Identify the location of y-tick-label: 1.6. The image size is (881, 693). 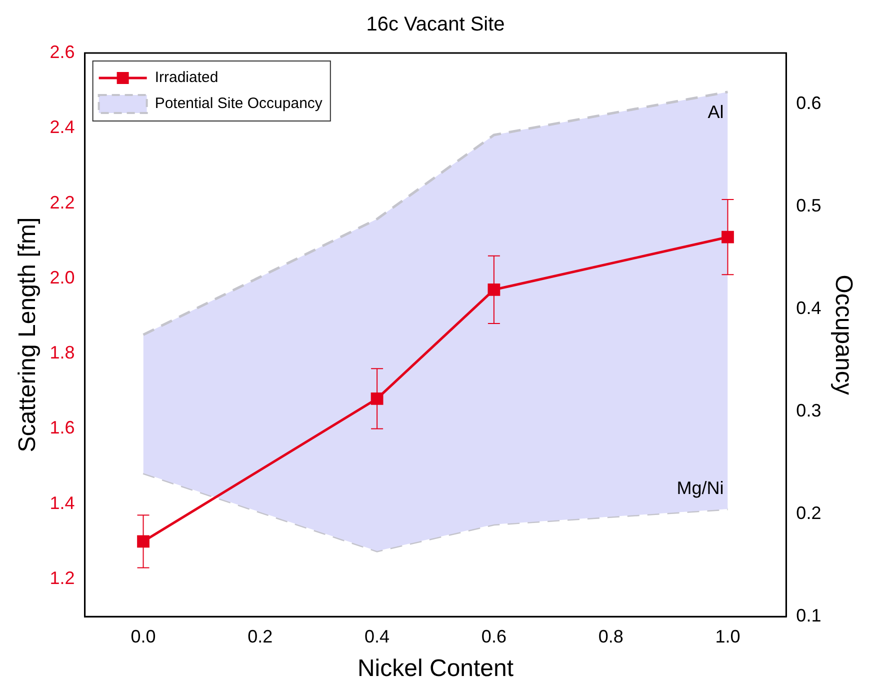
(62, 428).